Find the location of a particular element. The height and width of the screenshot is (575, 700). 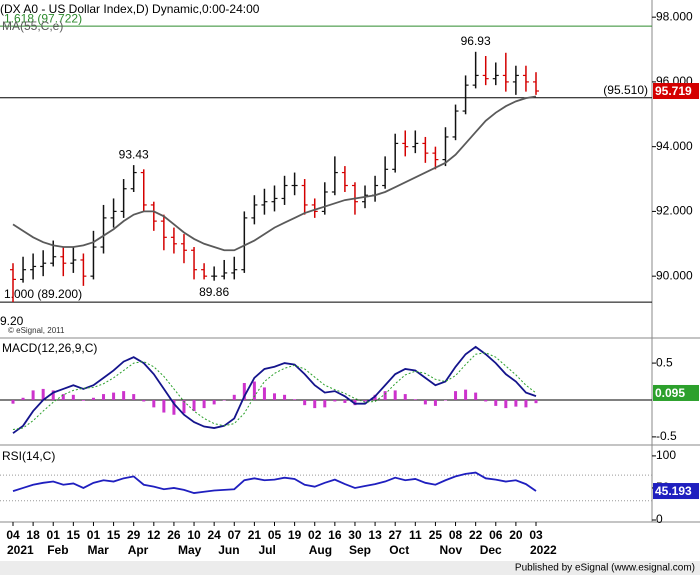

swing-label: 89.86 is located at coordinates (214, 292).